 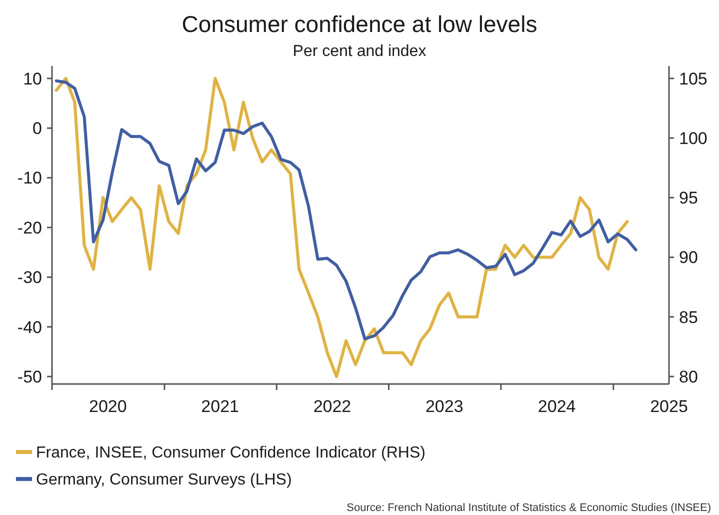 What do you see at coordinates (164, 480) in the screenshot?
I see `legend-label: Germany, Consumer Surveys (LHS)` at bounding box center [164, 480].